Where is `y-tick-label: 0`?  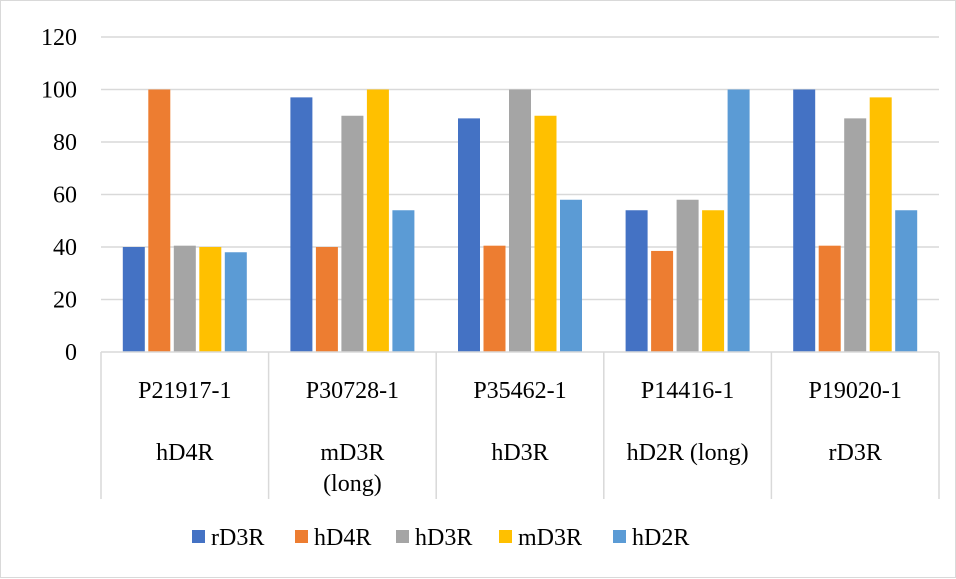 y-tick-label: 0 is located at coordinates (71, 353).